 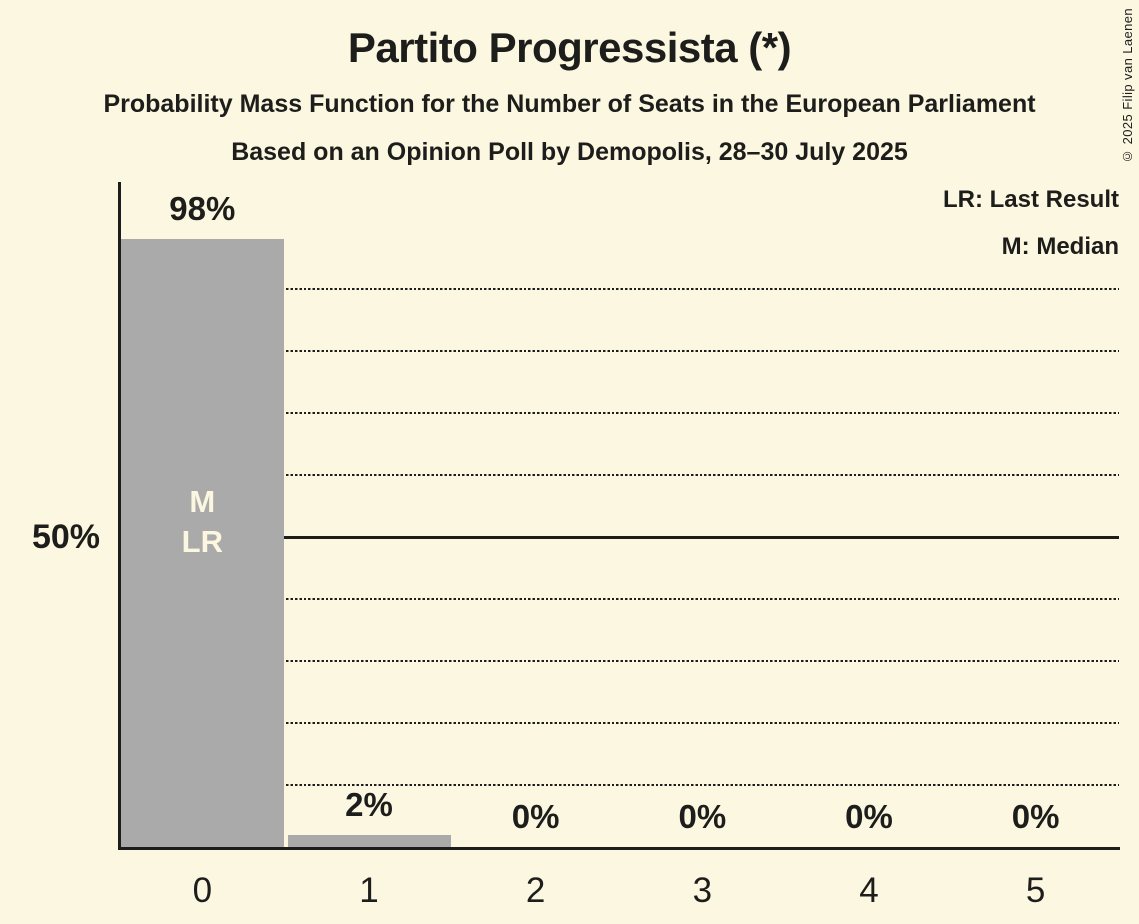 I want to click on chart-title: Partito Progressista (*), so click(x=569, y=47).